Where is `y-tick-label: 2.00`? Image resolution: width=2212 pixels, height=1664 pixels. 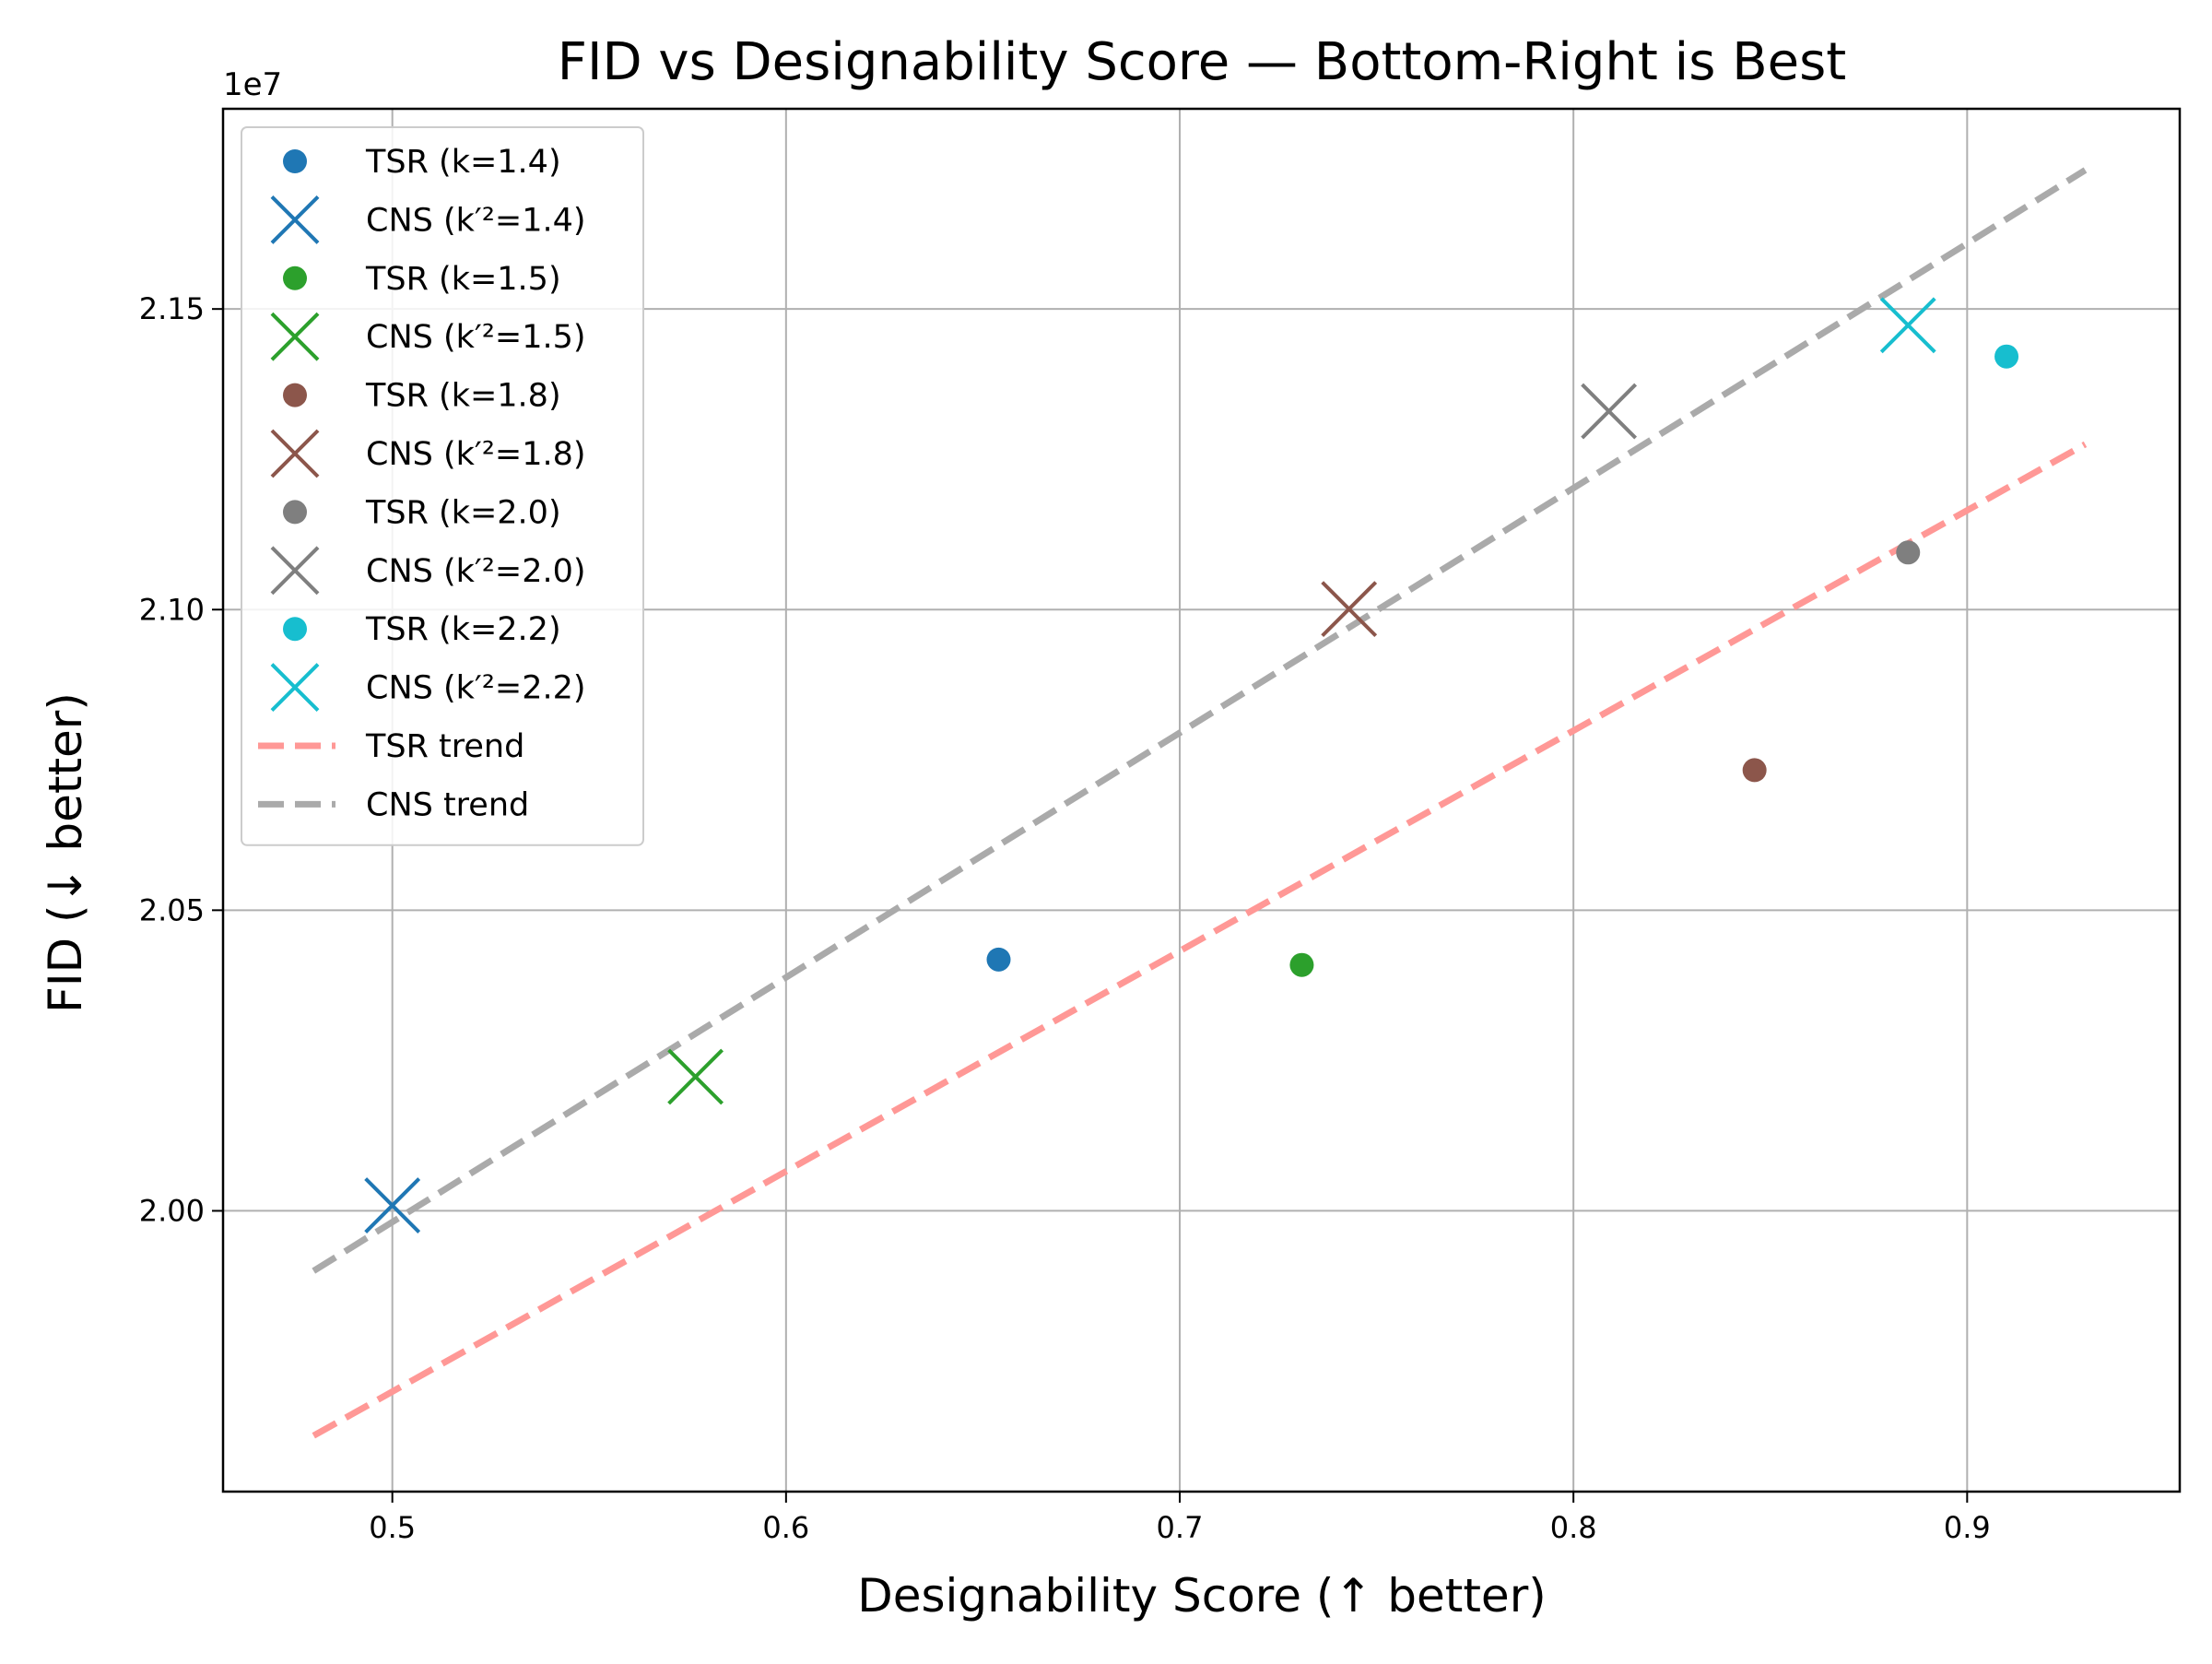 y-tick-label: 2.00 is located at coordinates (172, 1210).